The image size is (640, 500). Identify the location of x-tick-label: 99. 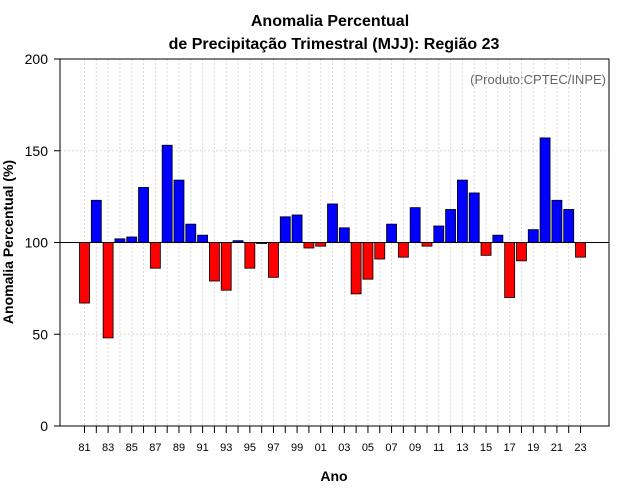
(297, 448).